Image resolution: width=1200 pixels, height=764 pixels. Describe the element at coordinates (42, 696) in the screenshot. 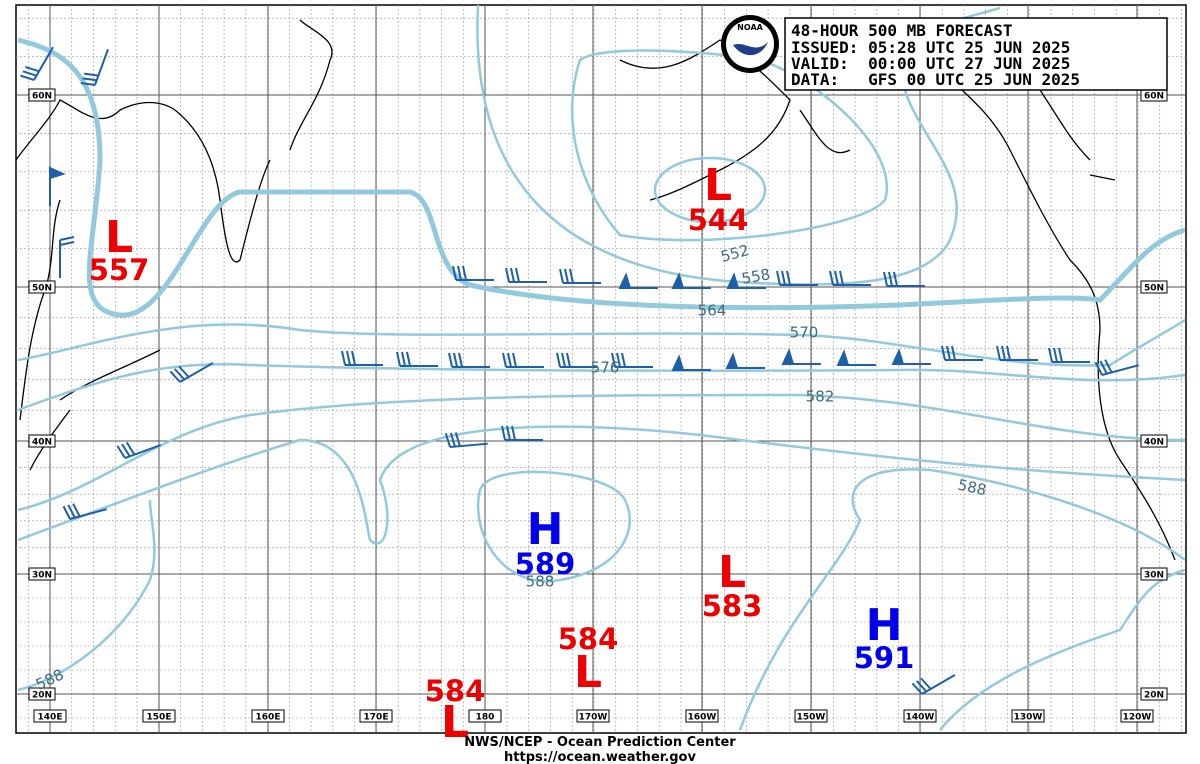

I see `geo-label: 20N` at that location.